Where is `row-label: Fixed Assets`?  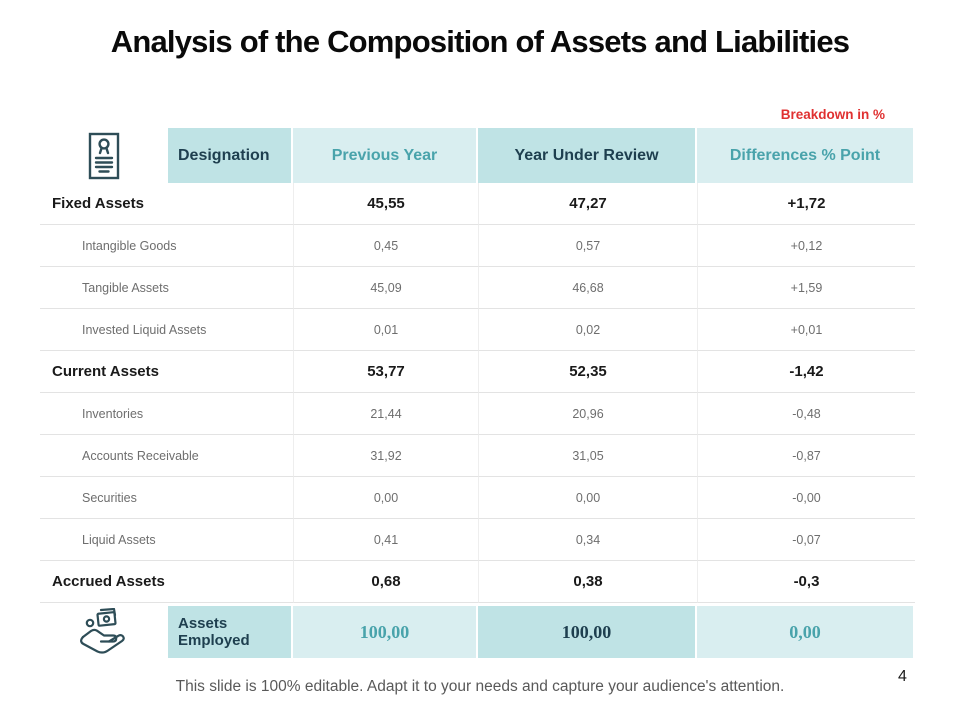
row-label: Fixed Assets is located at coordinates (166, 204).